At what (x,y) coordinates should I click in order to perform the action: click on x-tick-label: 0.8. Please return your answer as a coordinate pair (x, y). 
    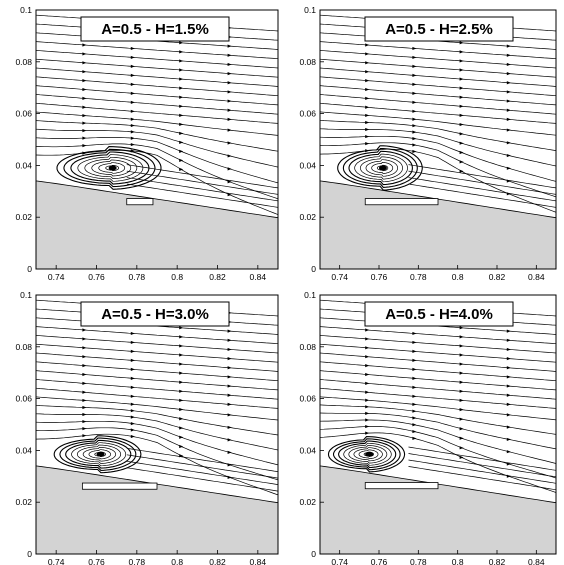
    Looking at the image, I should click on (177, 277).